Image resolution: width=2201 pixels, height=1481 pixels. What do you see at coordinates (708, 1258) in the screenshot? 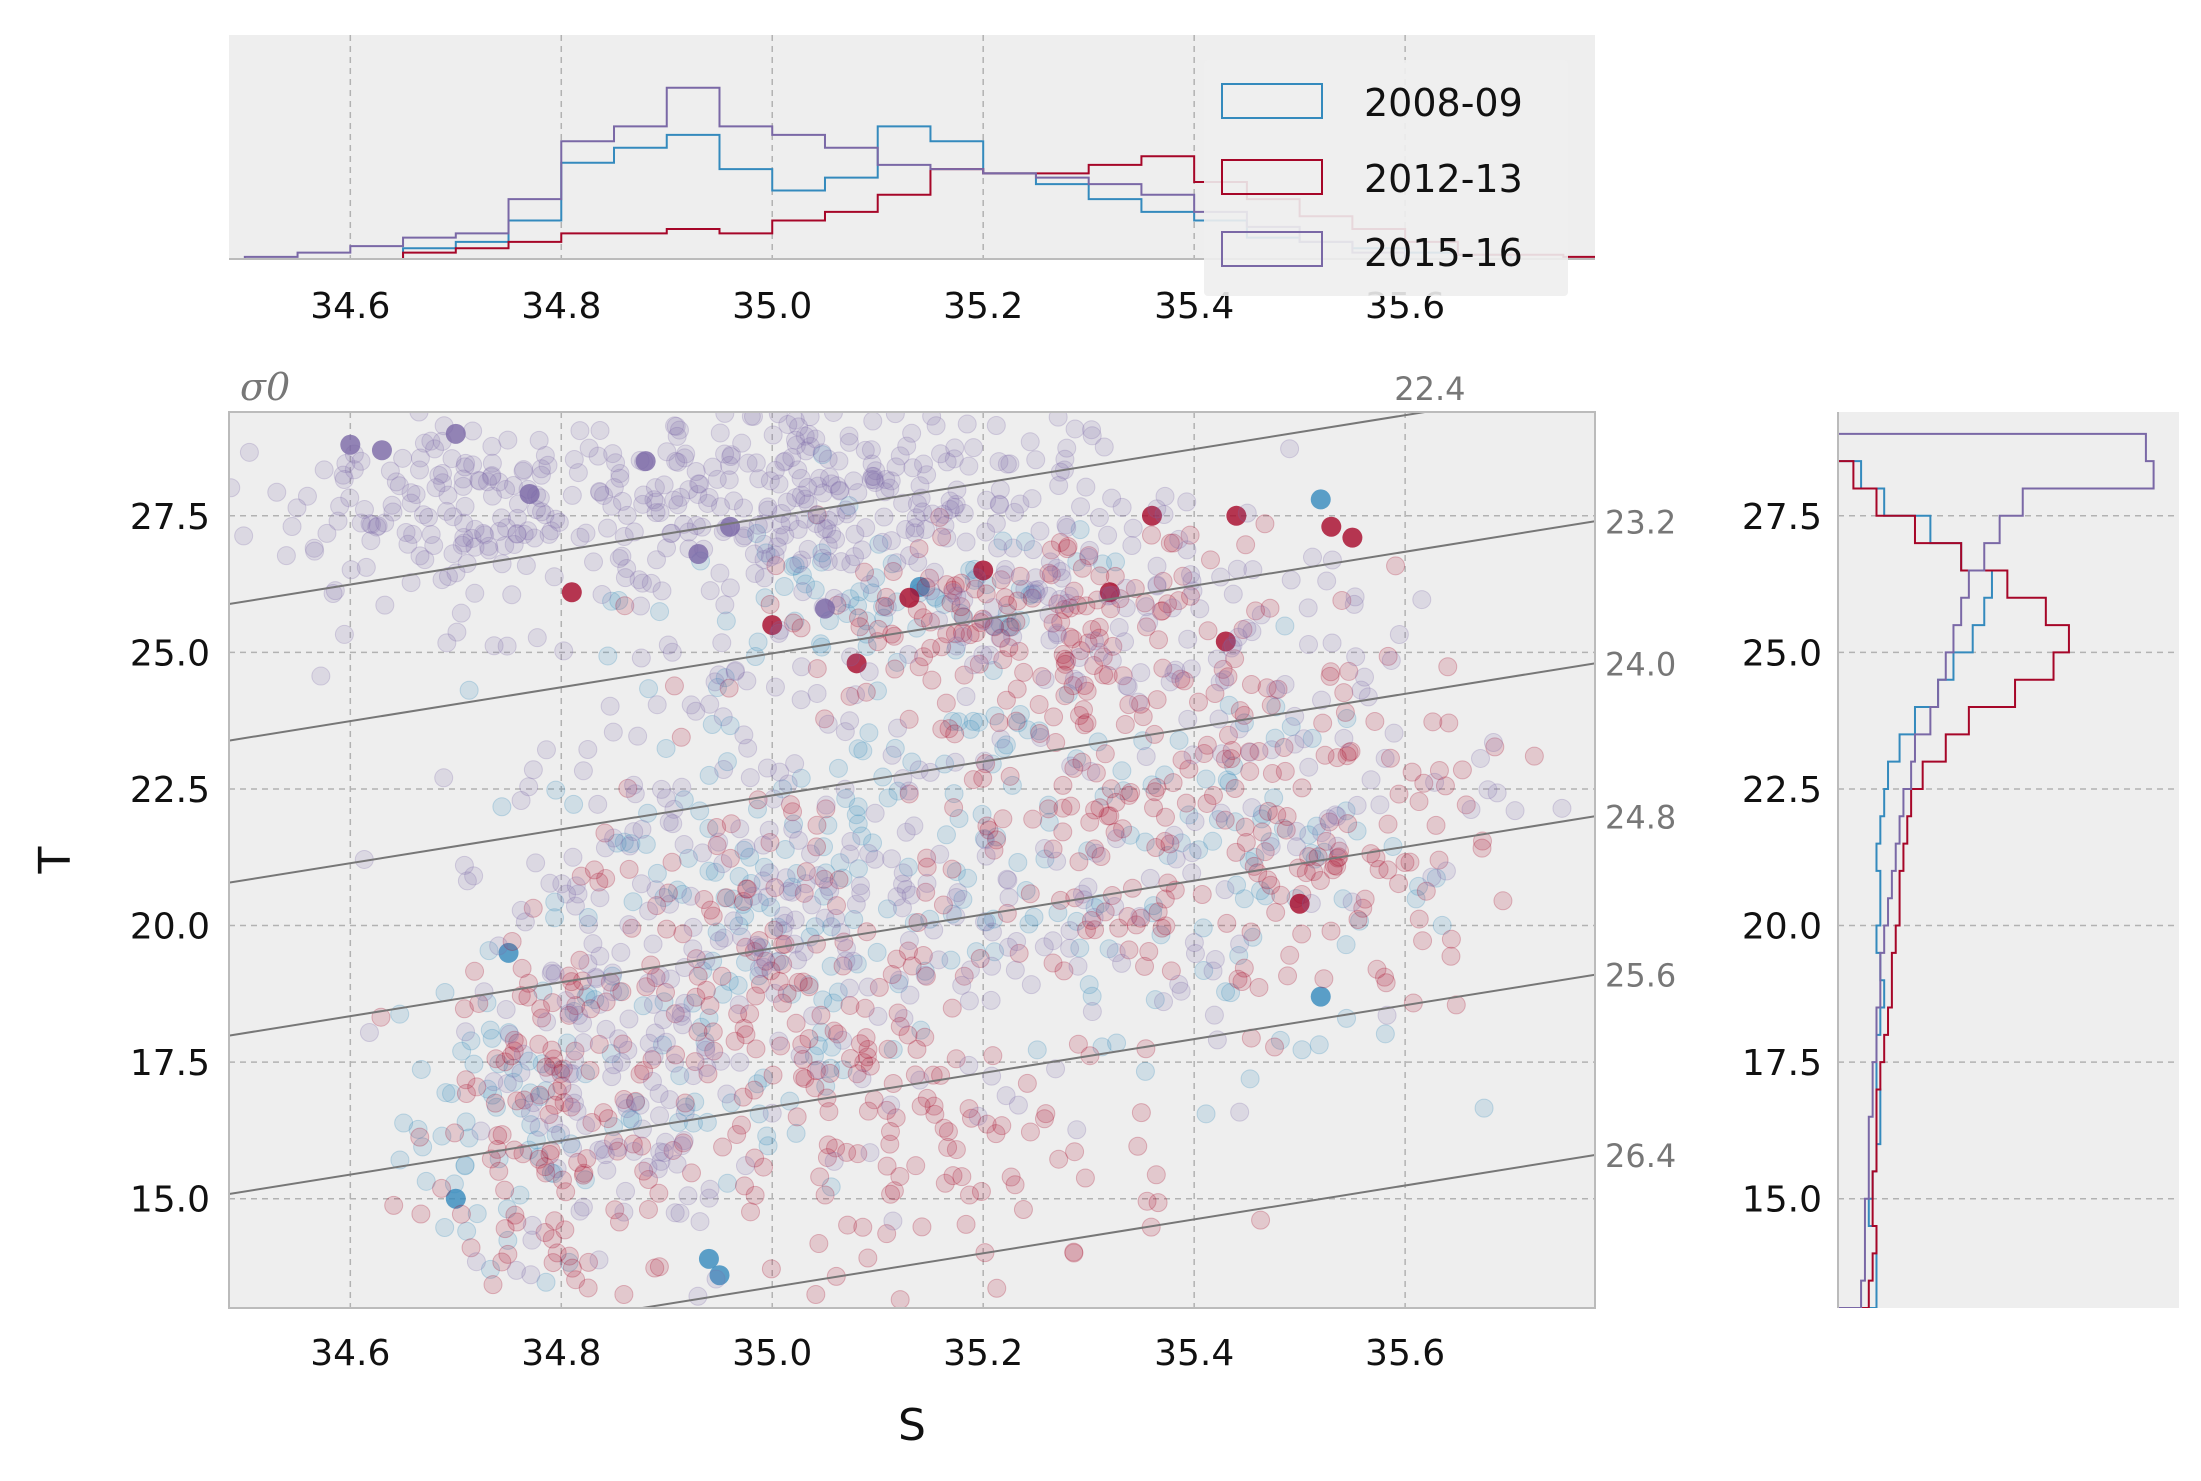
I see `data-point-dense` at bounding box center [708, 1258].